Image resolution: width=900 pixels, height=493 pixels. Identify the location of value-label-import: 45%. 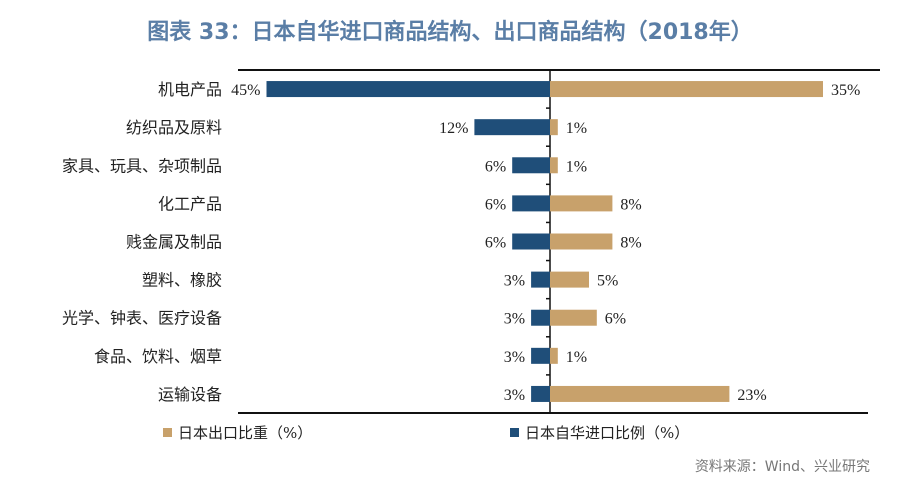
(245, 90).